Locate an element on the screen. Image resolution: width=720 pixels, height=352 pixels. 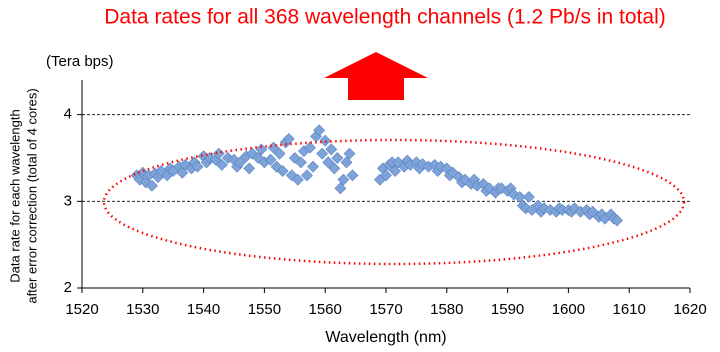
x-tick-label: 1580 is located at coordinates (446, 309).